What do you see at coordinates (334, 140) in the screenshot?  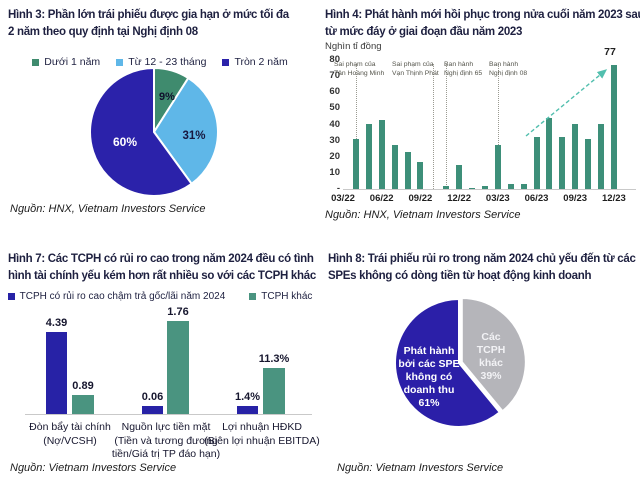 I see `figure4-ytick-30: 30` at bounding box center [334, 140].